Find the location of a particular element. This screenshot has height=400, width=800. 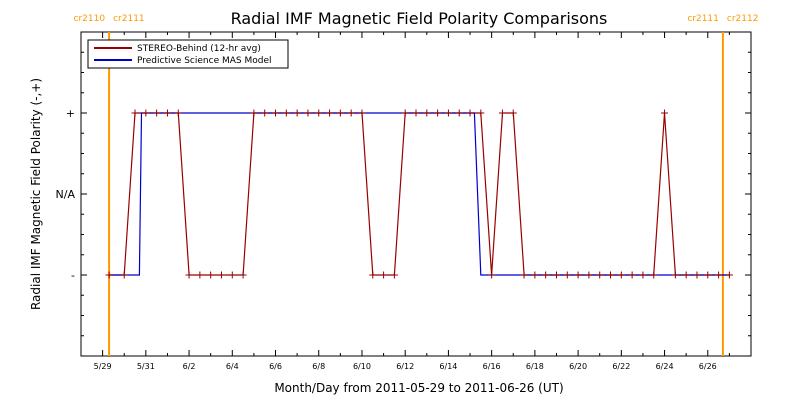

x-tick-label: 6/20 is located at coordinates (578, 366).